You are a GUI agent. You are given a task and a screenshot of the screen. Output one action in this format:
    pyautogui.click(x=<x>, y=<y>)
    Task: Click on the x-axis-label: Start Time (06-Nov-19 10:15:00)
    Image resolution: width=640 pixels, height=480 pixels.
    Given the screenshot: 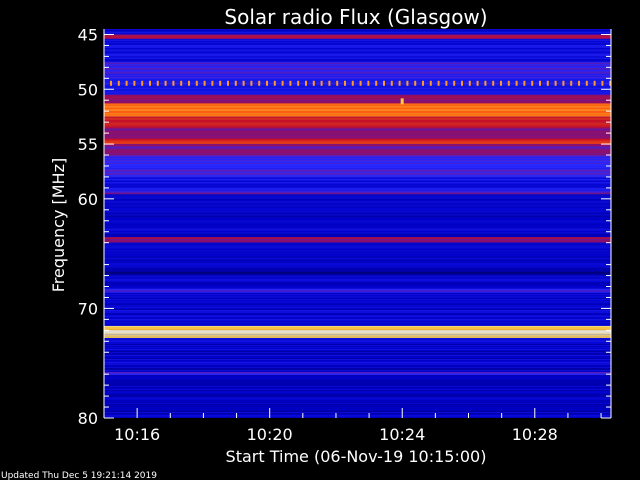 What is the action you would take?
    pyautogui.click(x=356, y=456)
    